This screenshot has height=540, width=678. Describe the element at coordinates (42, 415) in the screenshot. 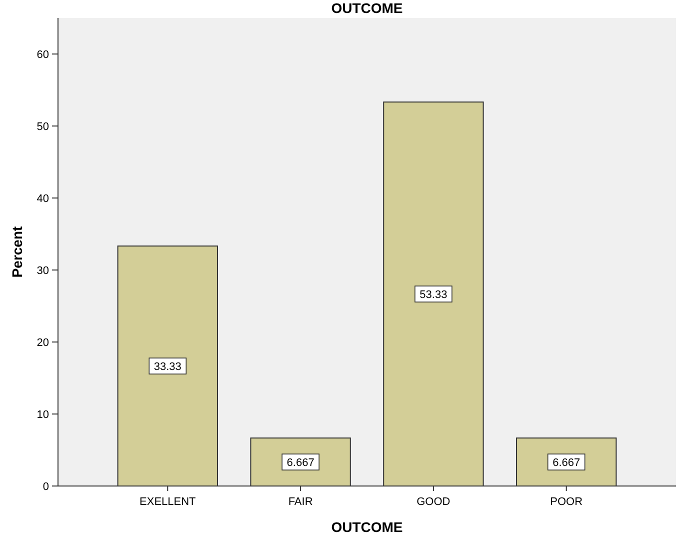

I see `y-tick-label: 10` at that location.